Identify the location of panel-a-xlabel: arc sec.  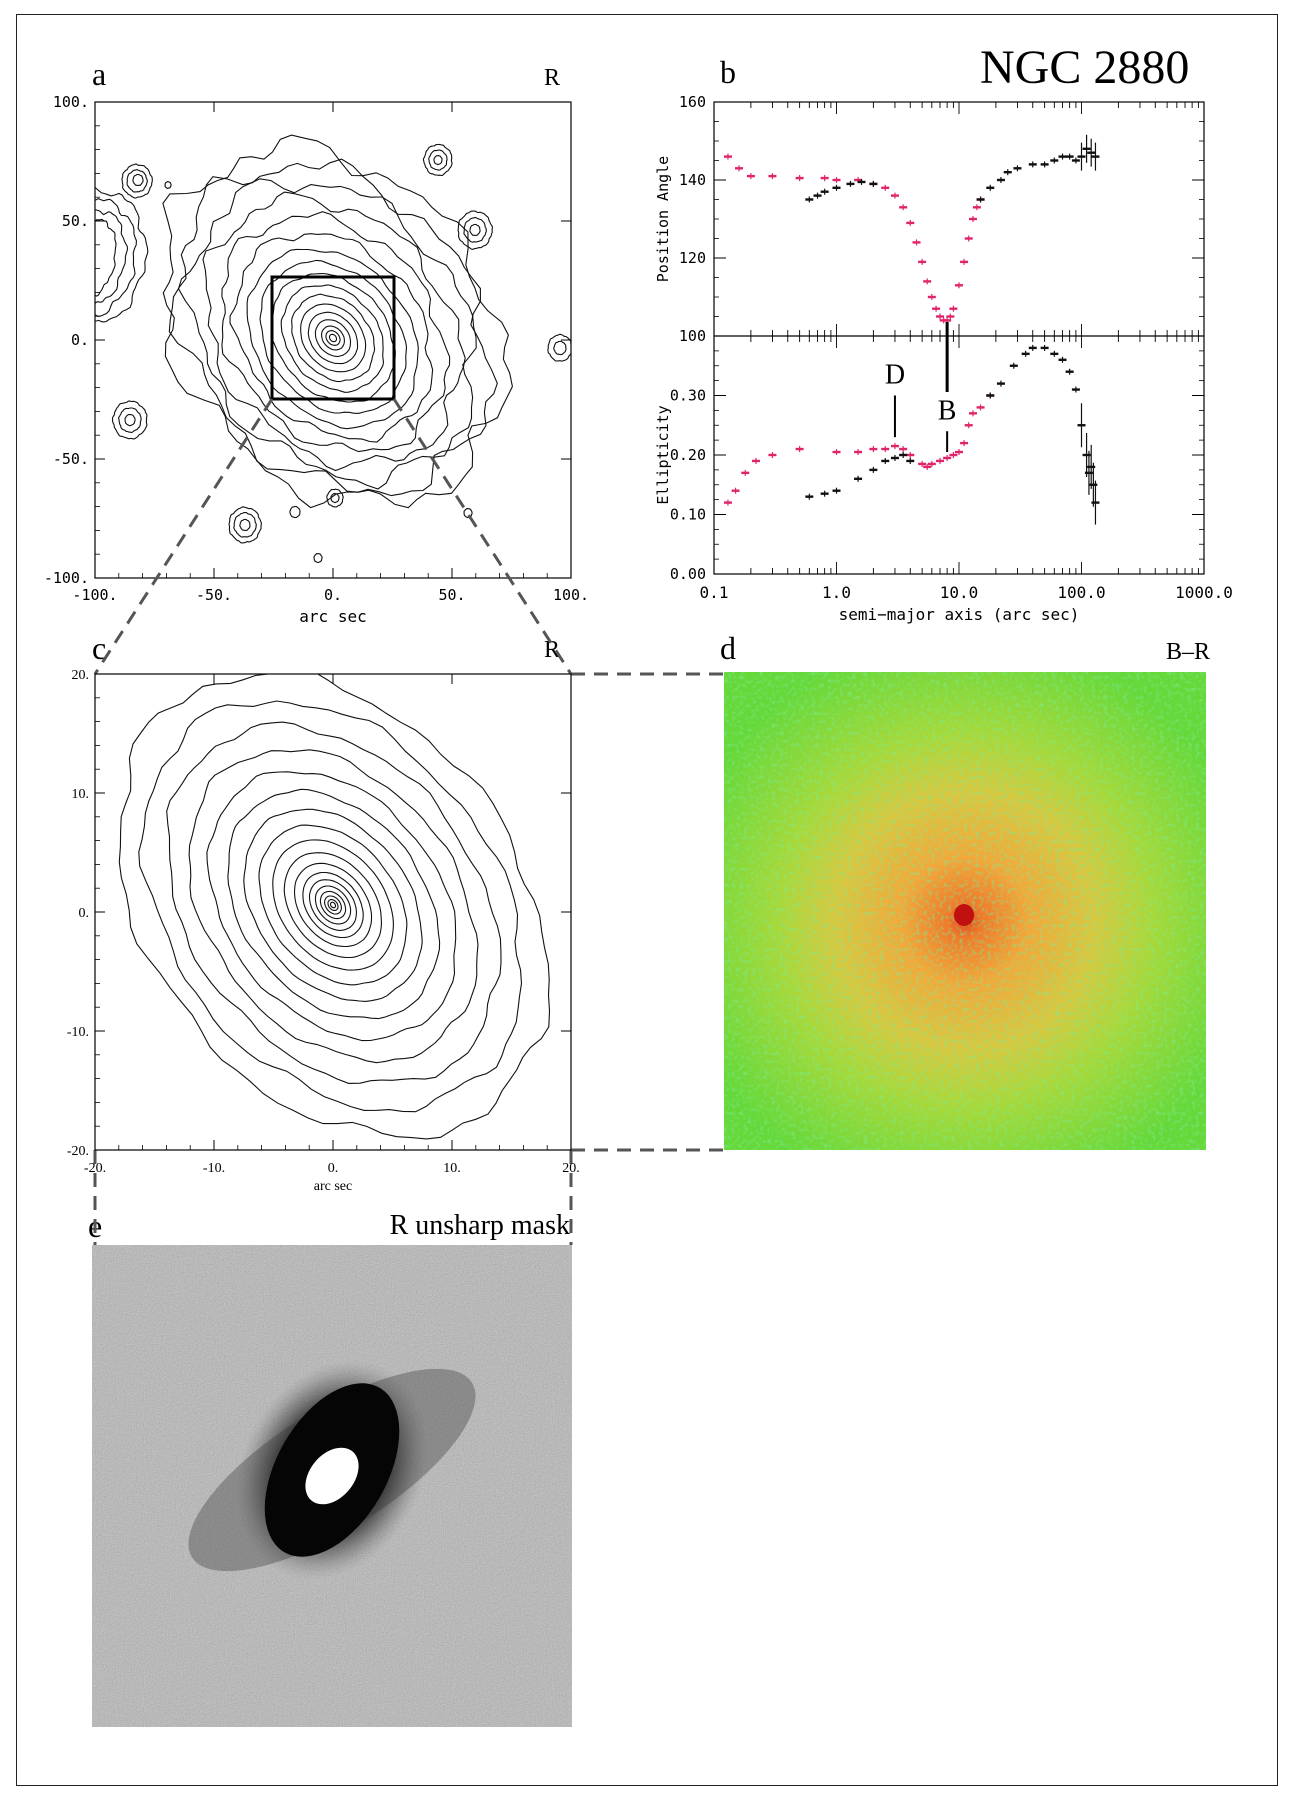
(332, 616).